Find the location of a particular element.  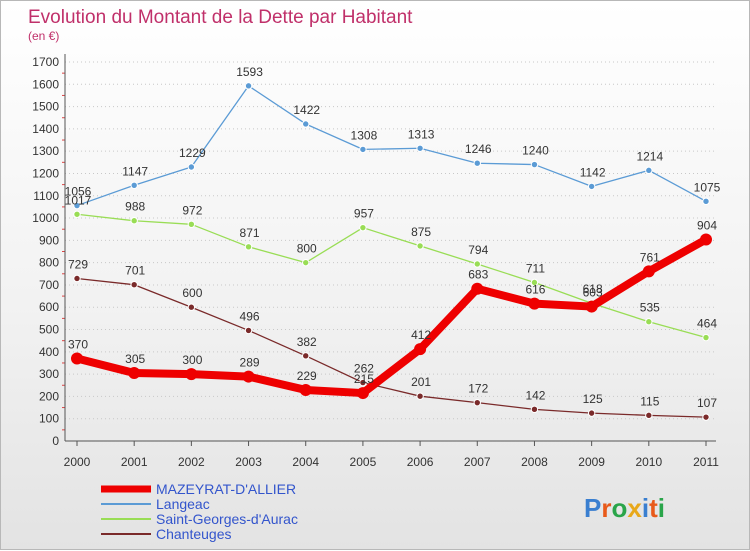

data-label: 1246 is located at coordinates (478, 149).